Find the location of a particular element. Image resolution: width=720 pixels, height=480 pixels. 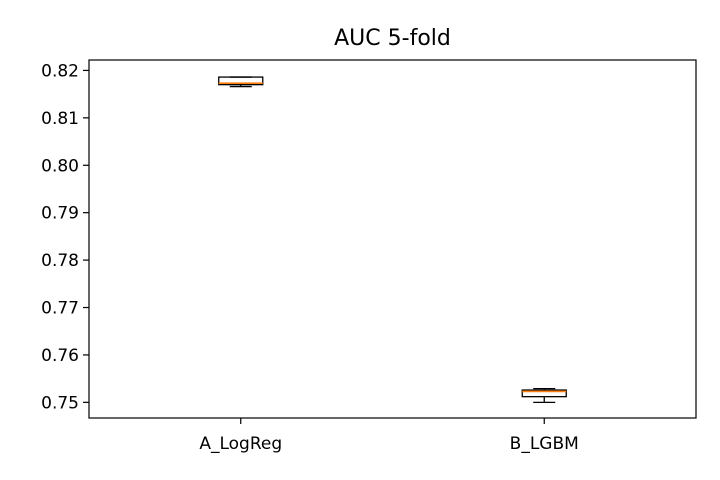

y-tick-label-2: 0.77 is located at coordinates (60, 309).